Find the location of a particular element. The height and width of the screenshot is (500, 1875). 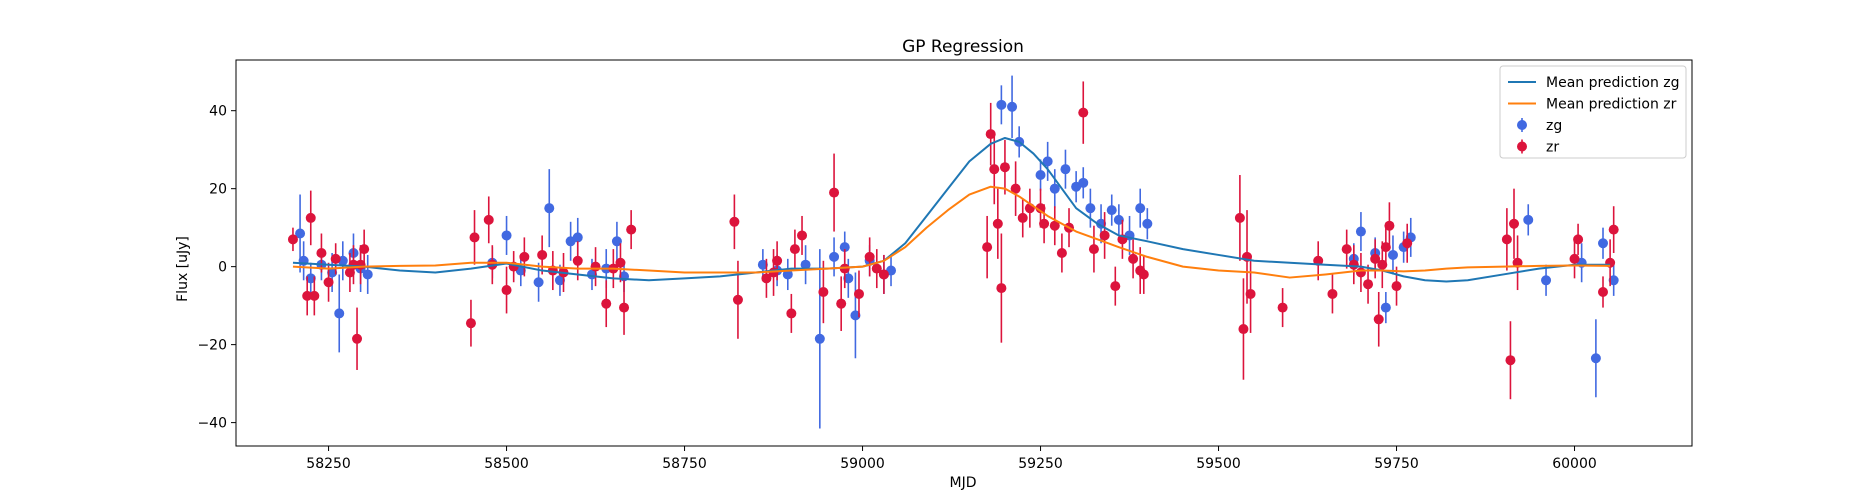

y-tick-label: −40 is located at coordinates (212, 424).